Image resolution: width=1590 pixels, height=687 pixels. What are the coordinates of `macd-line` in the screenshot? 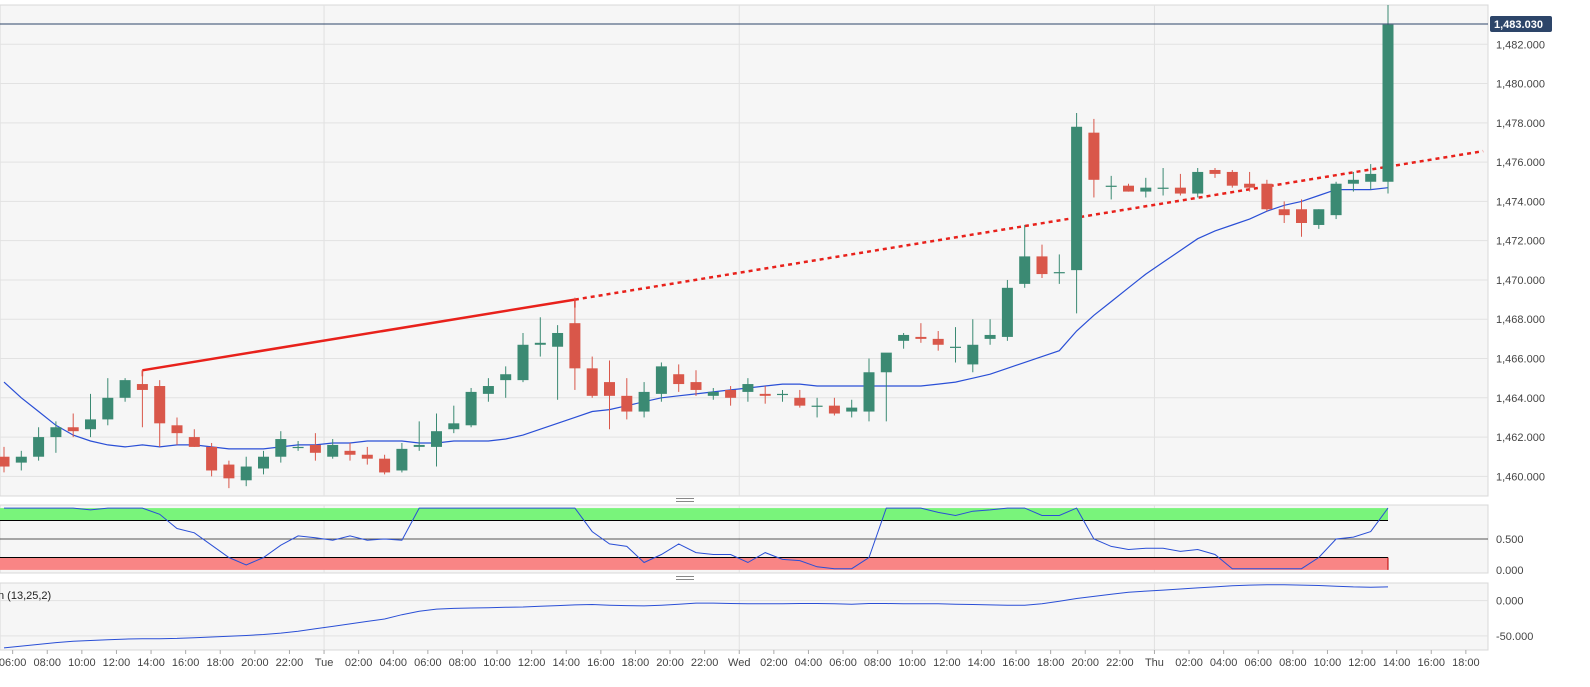 It's located at (696, 616).